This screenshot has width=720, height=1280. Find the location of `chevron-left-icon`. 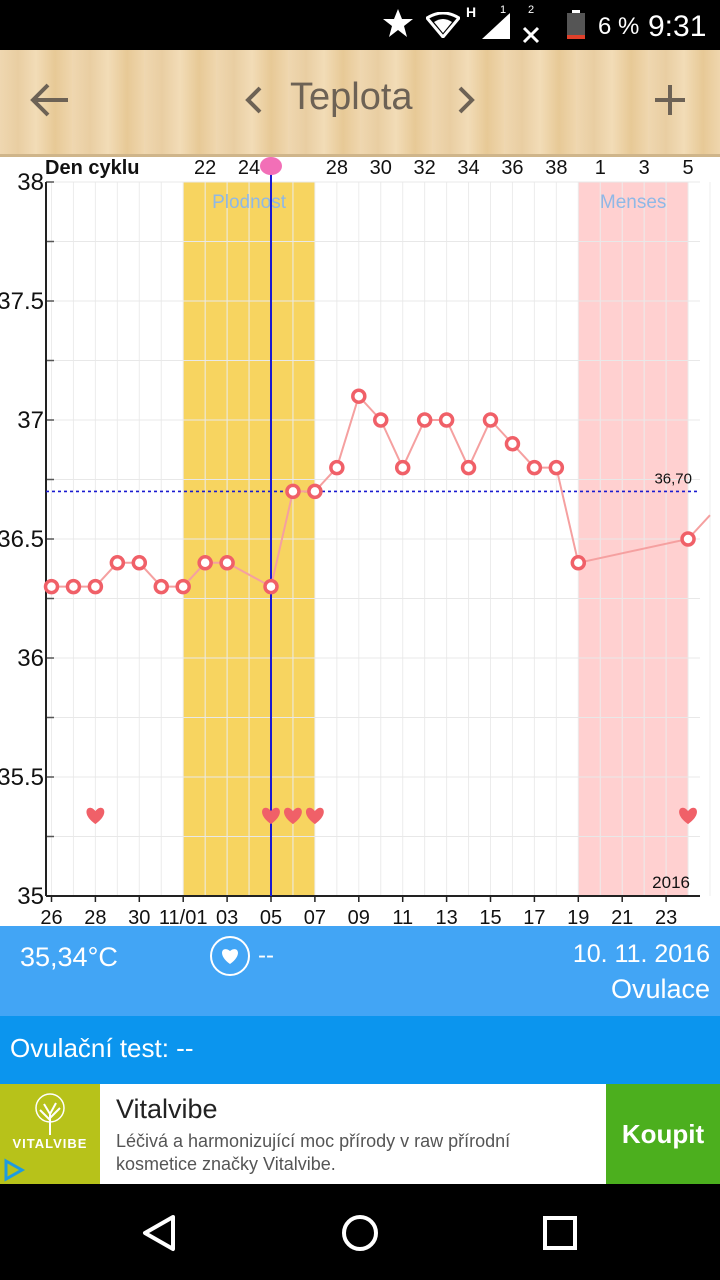

chevron-left-icon is located at coordinates (253, 100).